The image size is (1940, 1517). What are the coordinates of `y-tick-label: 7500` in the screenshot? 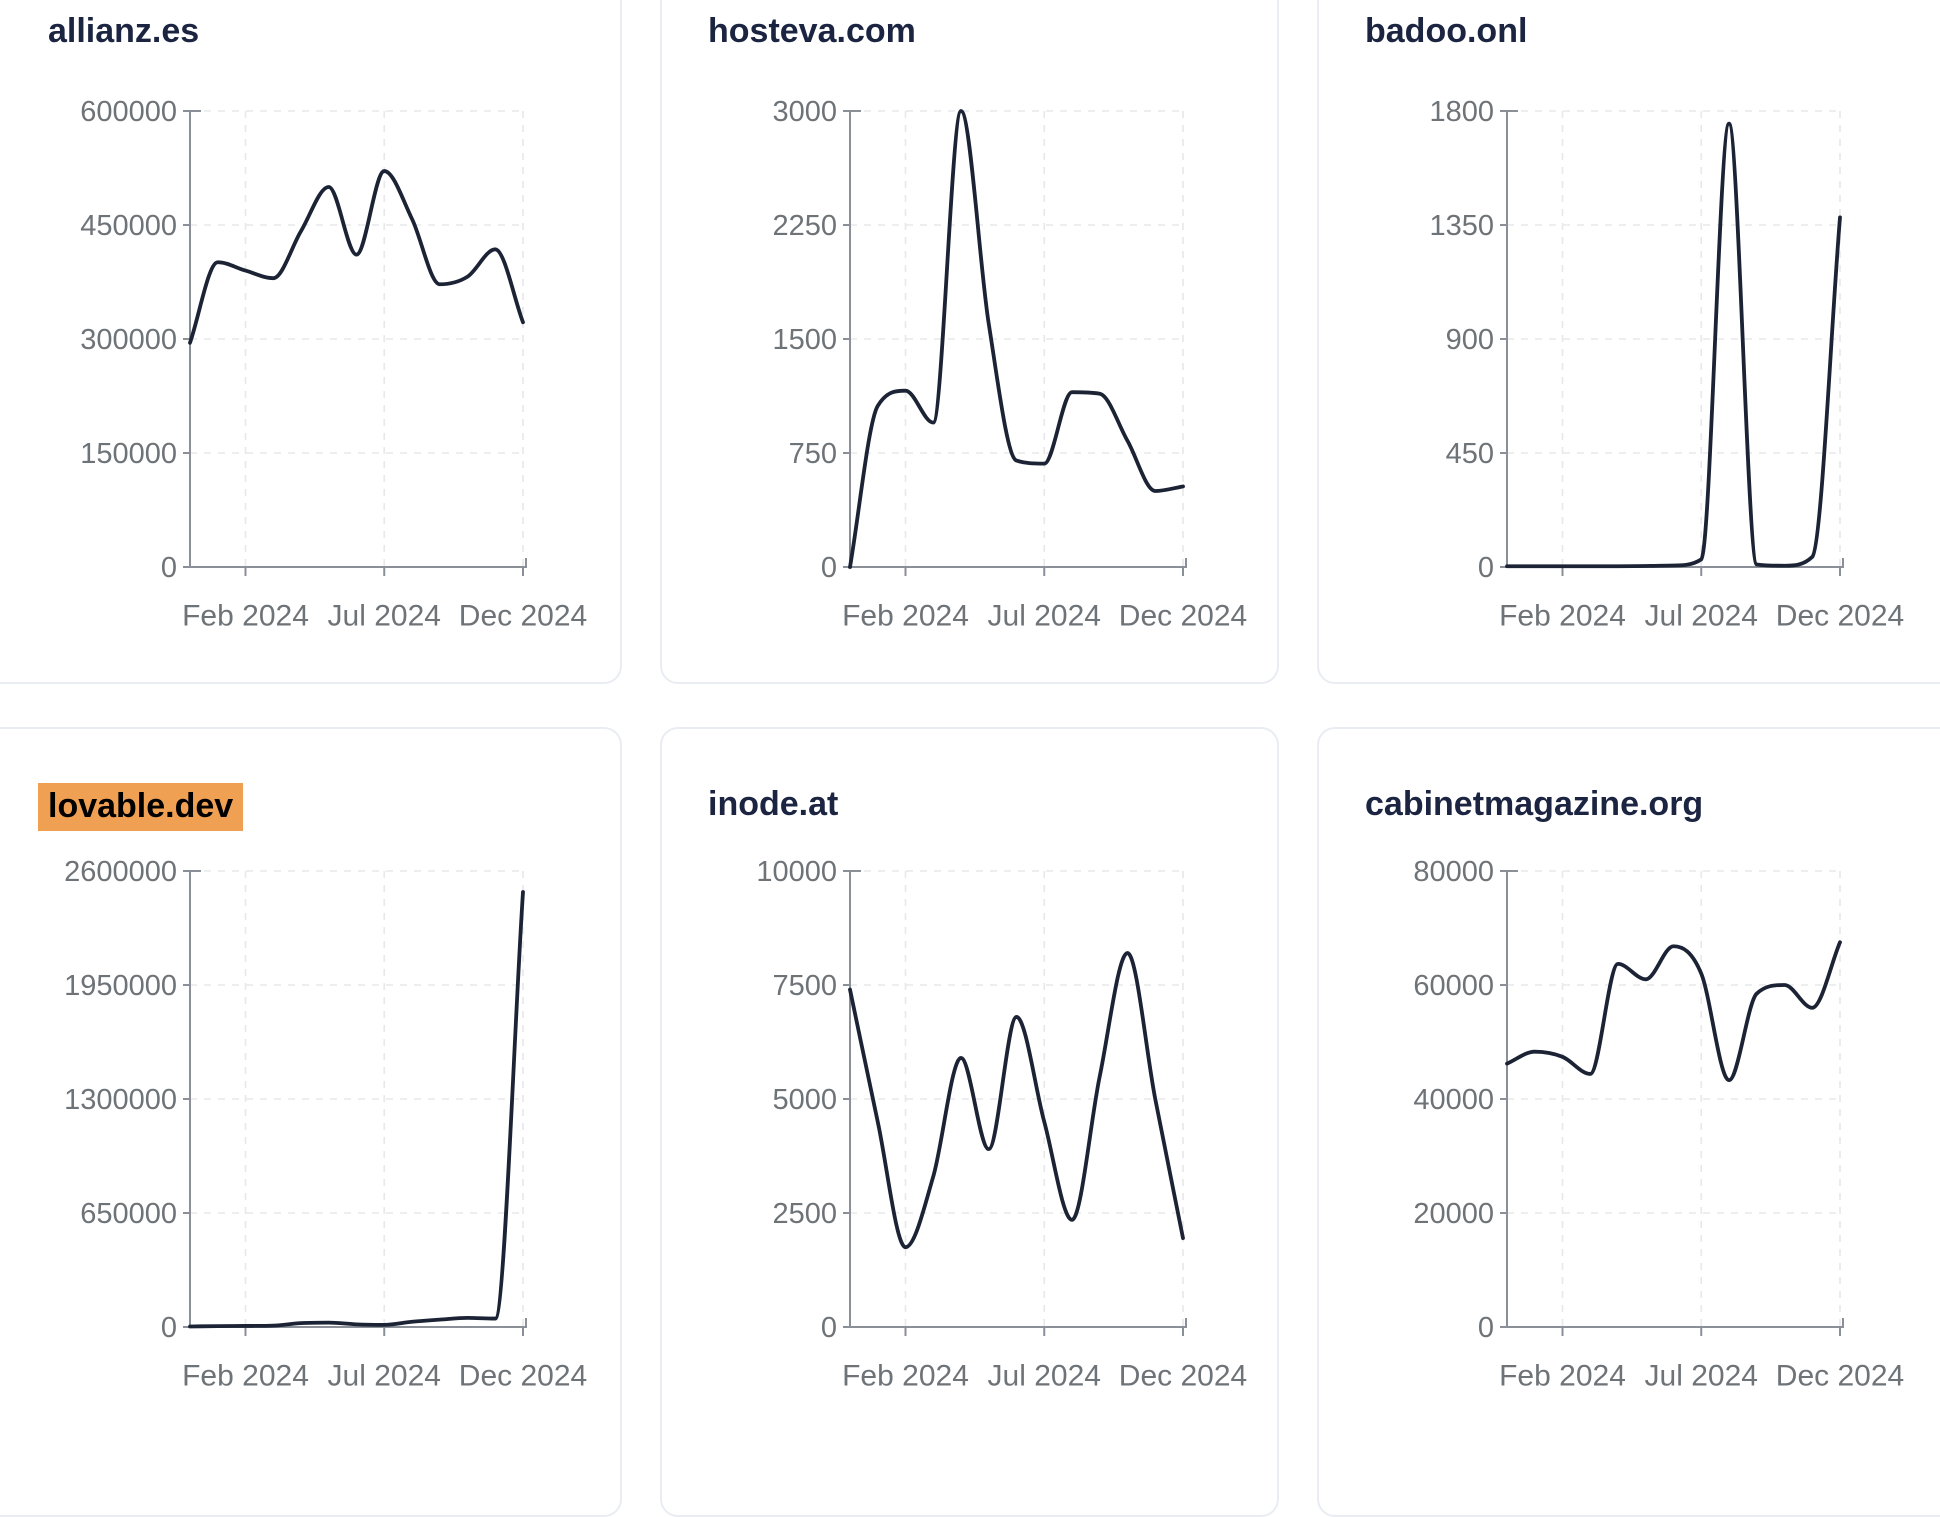 It's located at (804, 986).